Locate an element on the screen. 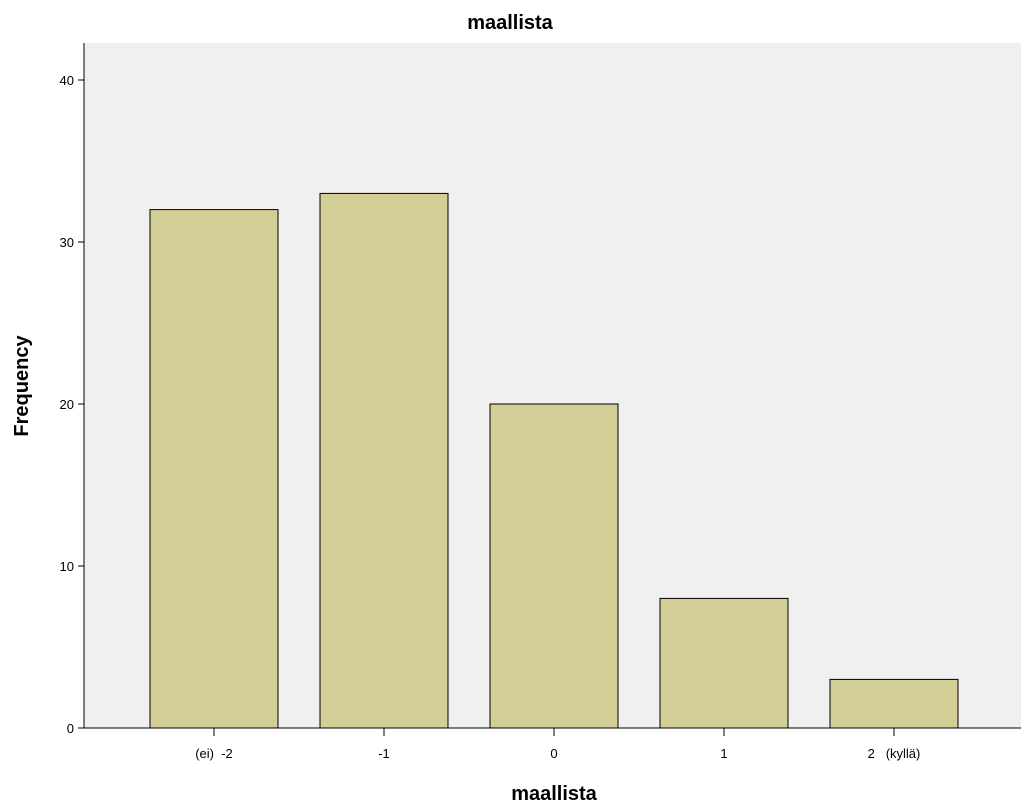 This screenshot has width=1021, height=803. x-tick-label-4: 2 (kyllä) is located at coordinates (894, 753).